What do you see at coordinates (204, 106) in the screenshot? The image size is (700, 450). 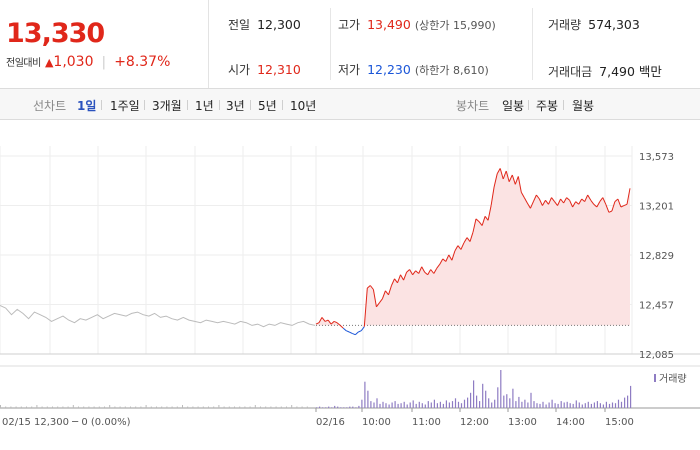 I see `period-1y: 1년` at bounding box center [204, 106].